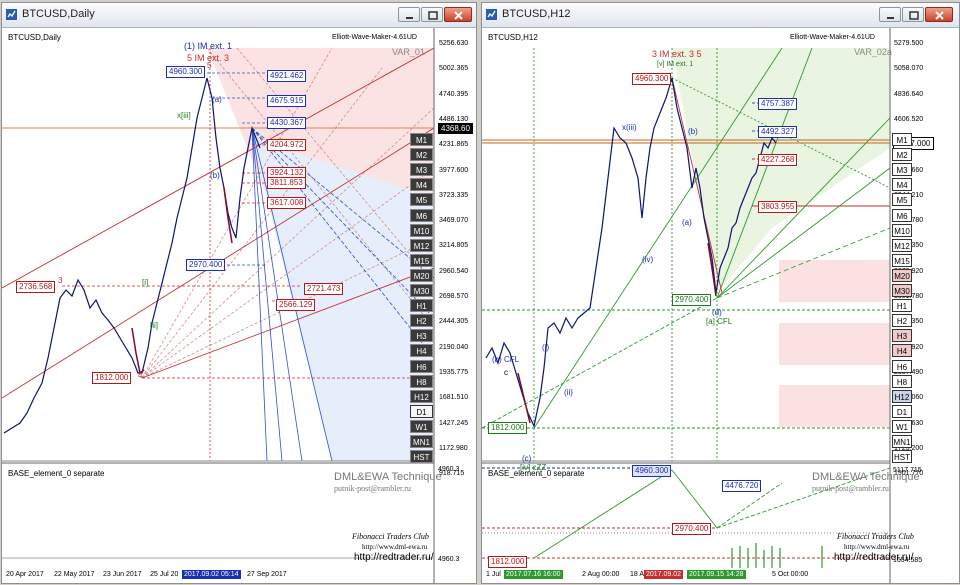 Image resolution: width=960 pixels, height=585 pixels. I want to click on level-box: 4204.972, so click(287, 145).